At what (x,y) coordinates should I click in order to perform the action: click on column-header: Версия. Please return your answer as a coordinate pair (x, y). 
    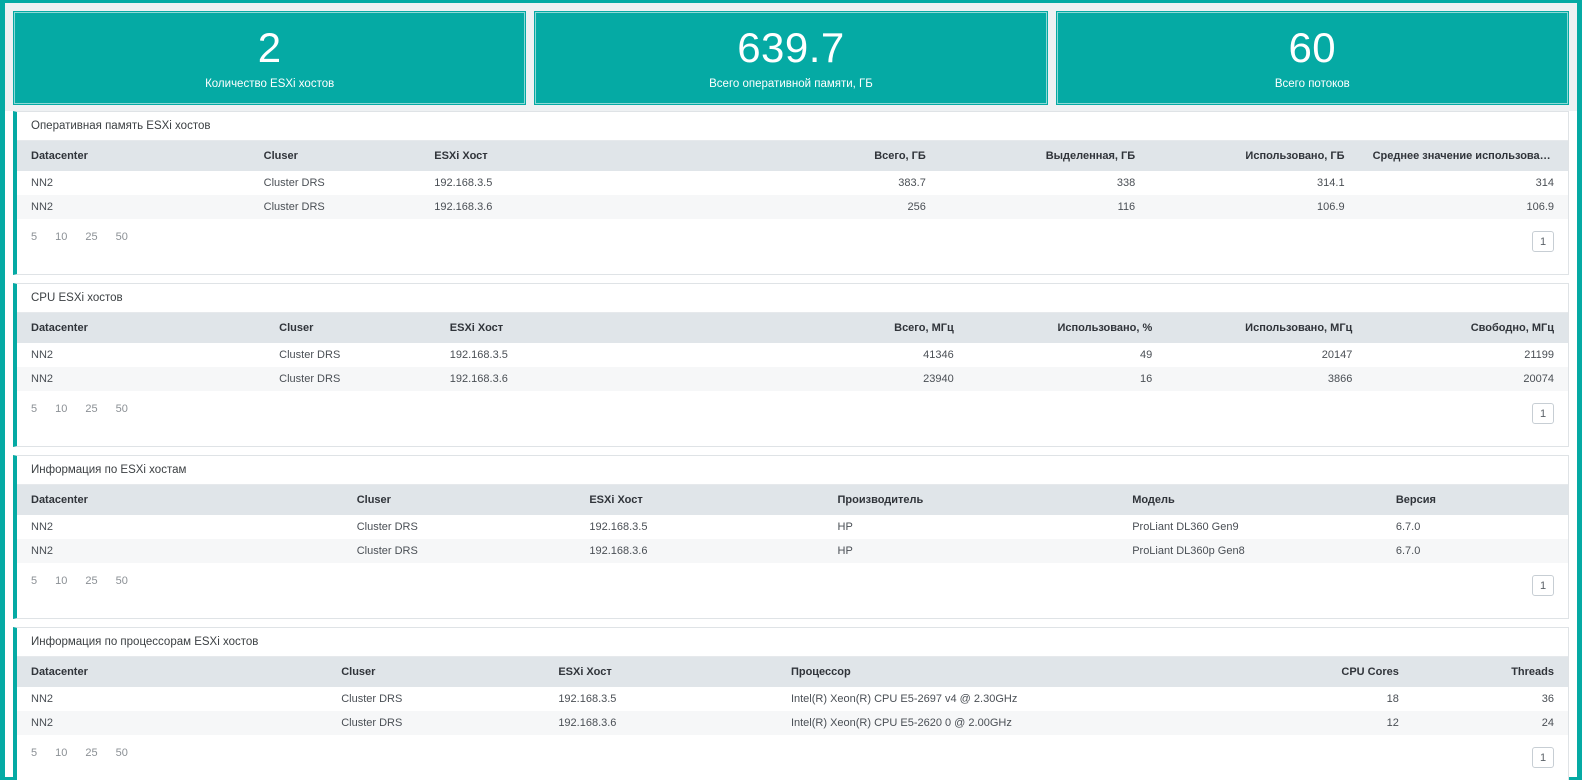
    Looking at the image, I should click on (1474, 500).